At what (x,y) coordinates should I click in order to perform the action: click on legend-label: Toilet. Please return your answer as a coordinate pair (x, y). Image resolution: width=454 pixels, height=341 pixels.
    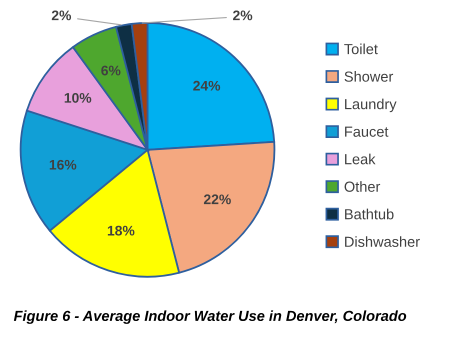
    Looking at the image, I should click on (361, 49).